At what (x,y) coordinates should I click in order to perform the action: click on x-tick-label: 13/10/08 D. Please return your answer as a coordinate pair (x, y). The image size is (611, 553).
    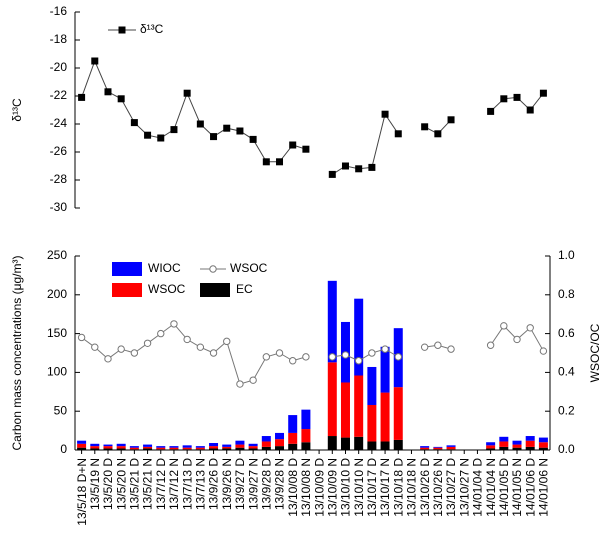
    Looking at the image, I should click on (293, 487).